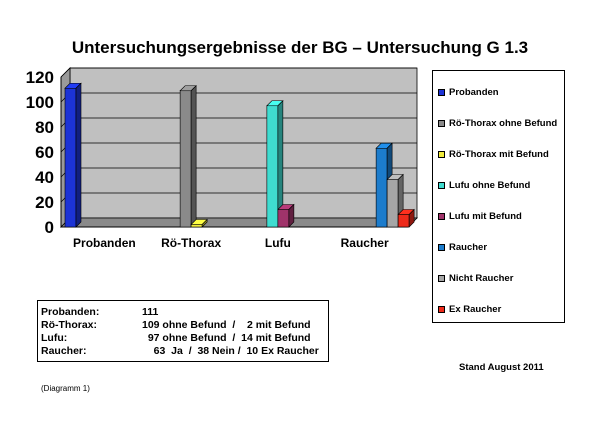 This screenshot has width=600, height=424. What do you see at coordinates (44, 127) in the screenshot?
I see `y-tick-label: 80` at bounding box center [44, 127].